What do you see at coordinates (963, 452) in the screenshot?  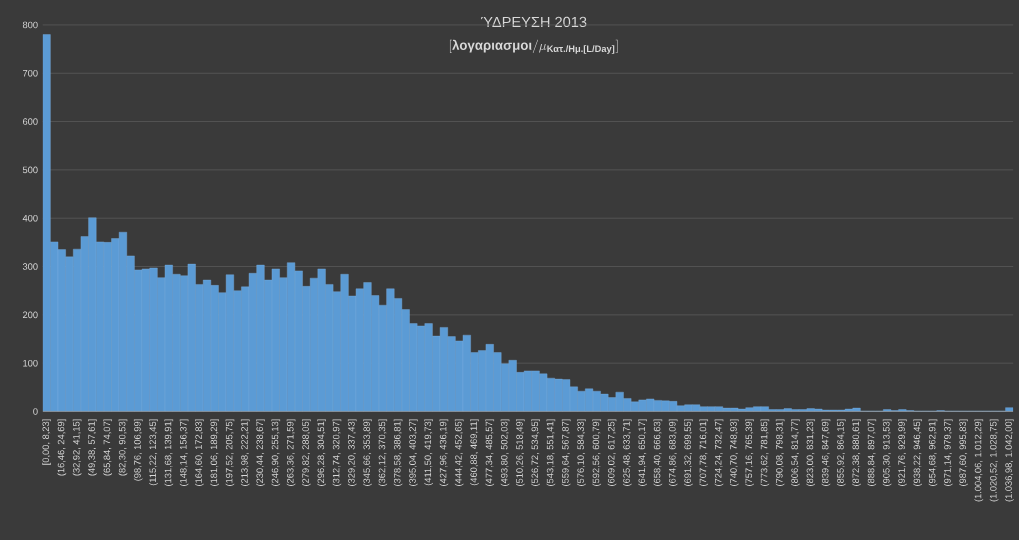 I see `x-tick-label: (987,60, 995,83]` at bounding box center [963, 452].